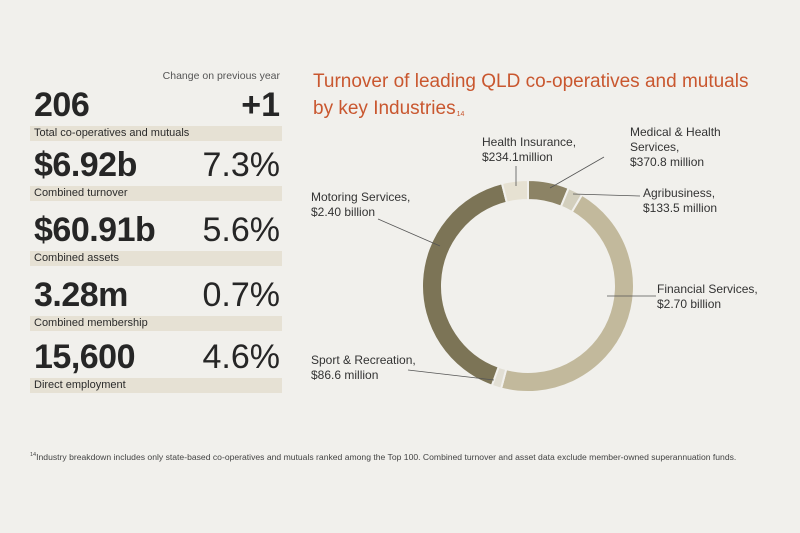 The height and width of the screenshot is (533, 800). I want to click on leader-line-agri, so click(606, 195).